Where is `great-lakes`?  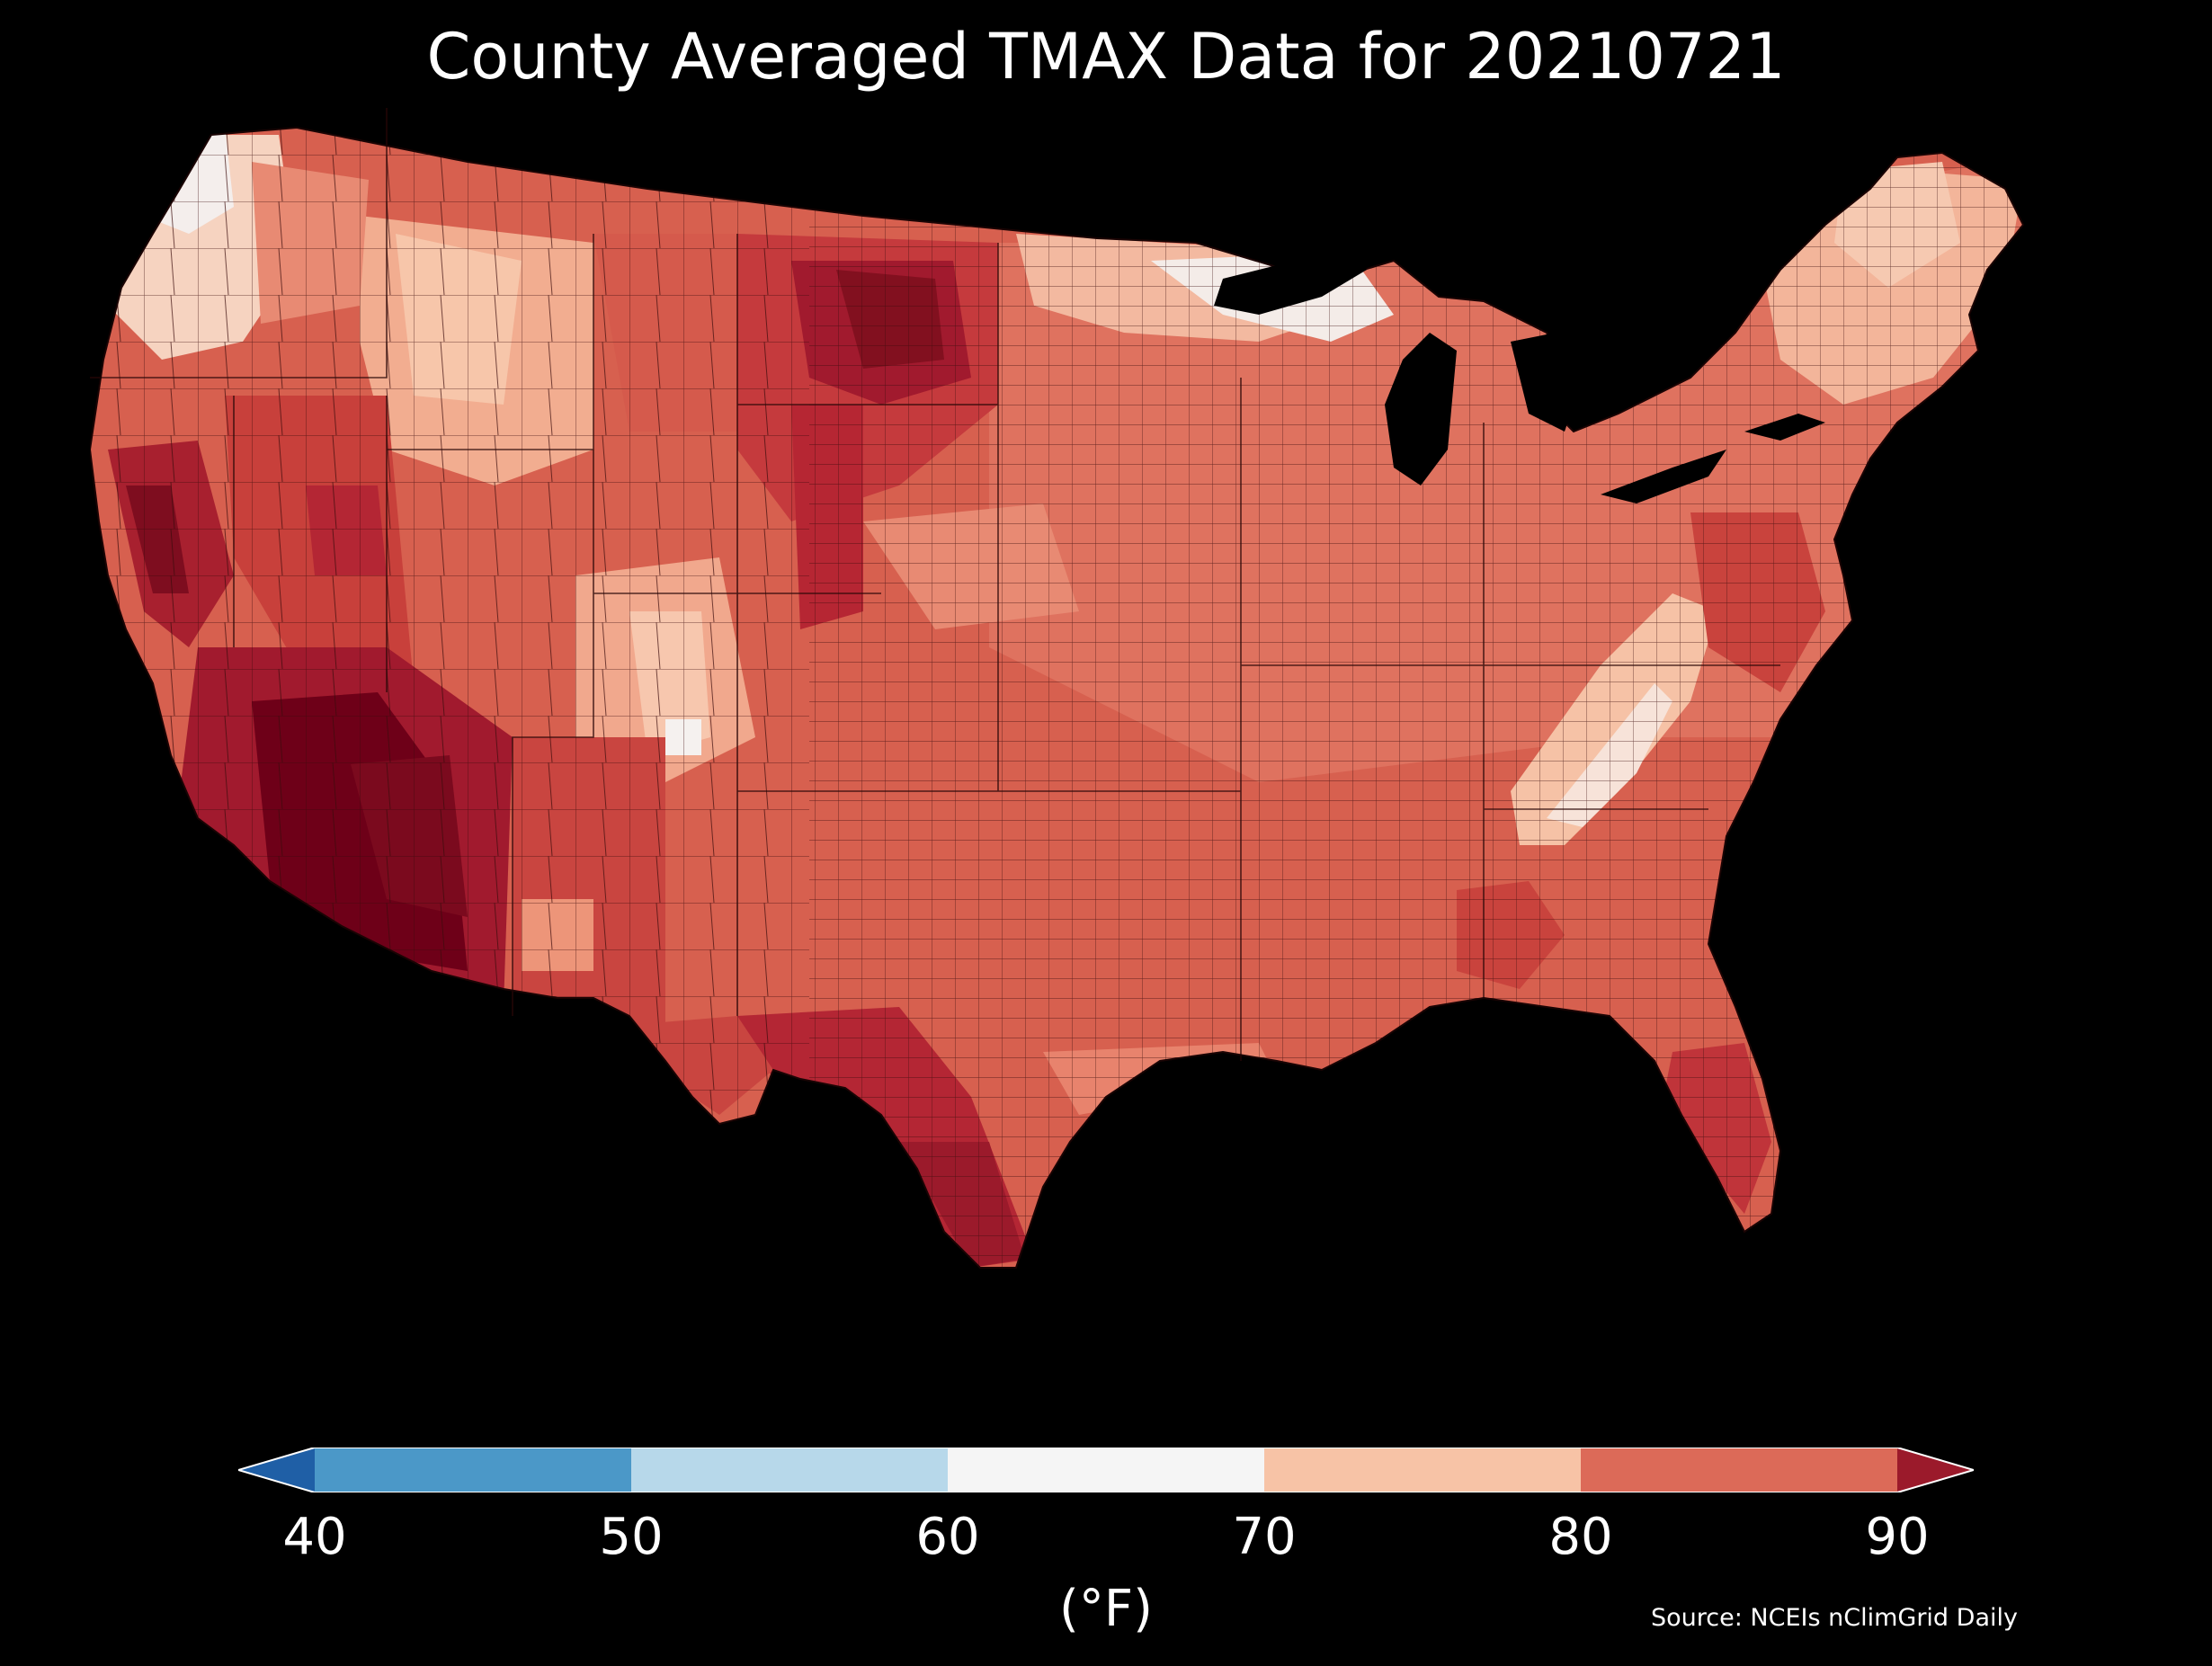 great-lakes is located at coordinates (1519, 378).